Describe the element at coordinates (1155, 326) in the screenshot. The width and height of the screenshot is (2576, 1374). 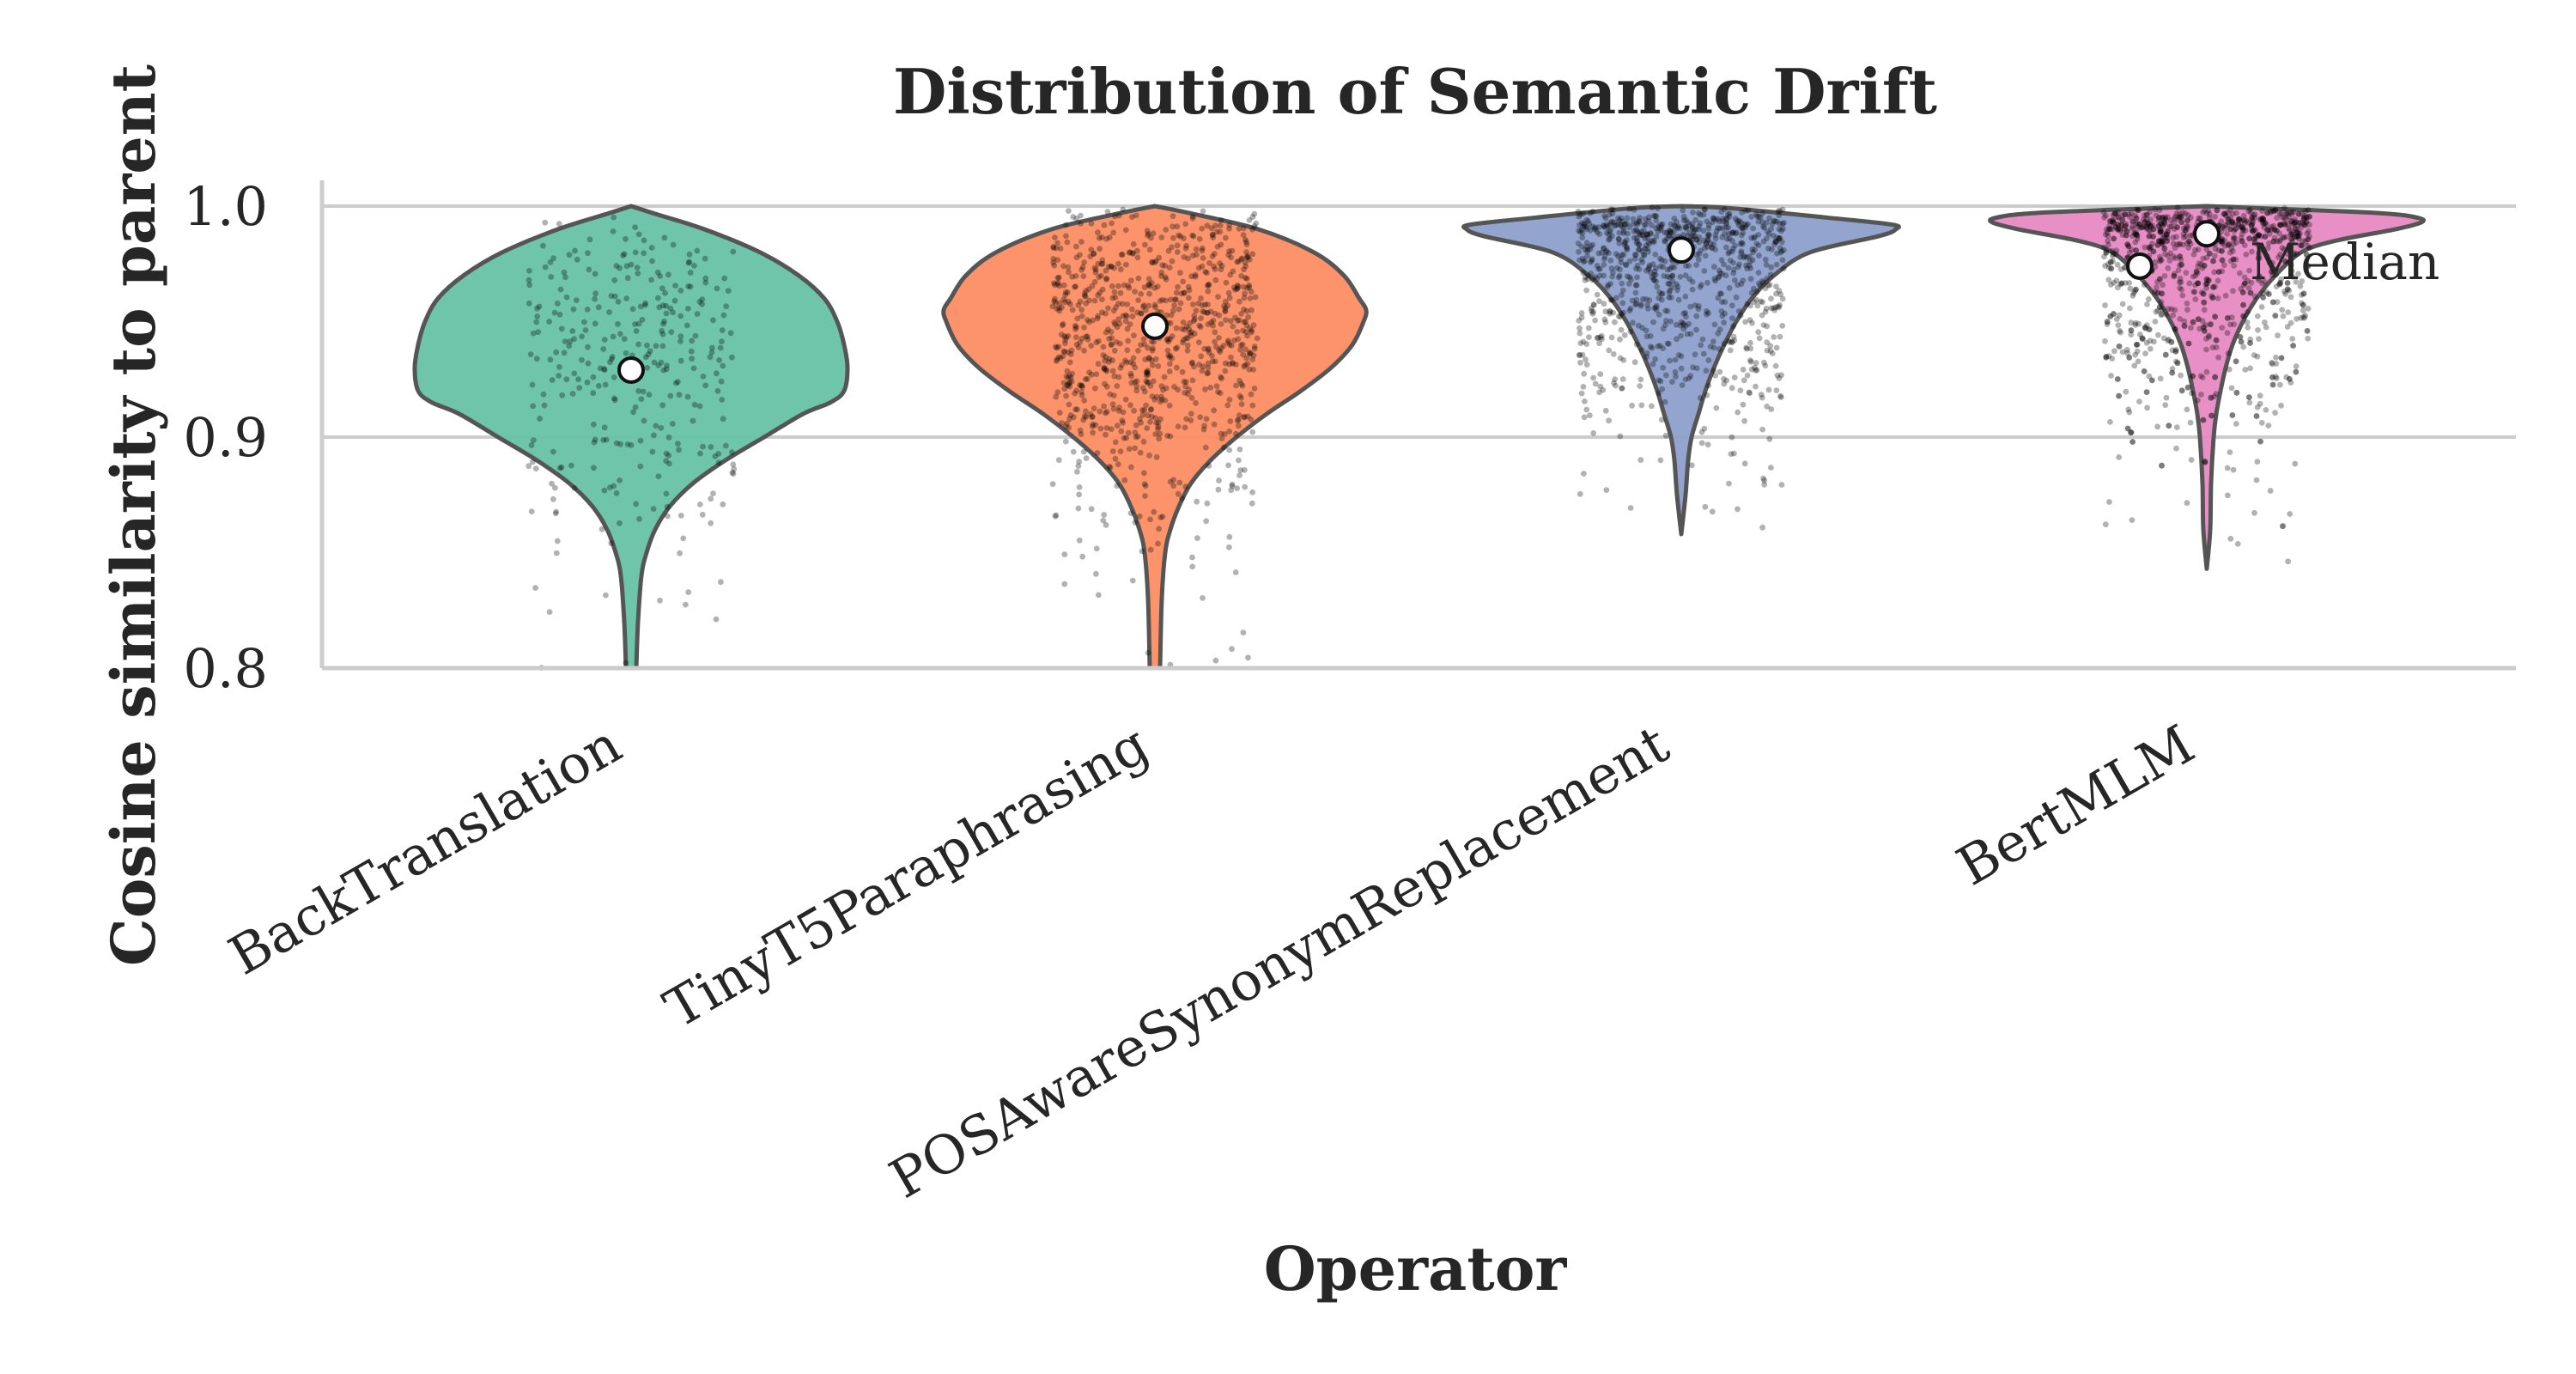
I see `median-marker` at that location.